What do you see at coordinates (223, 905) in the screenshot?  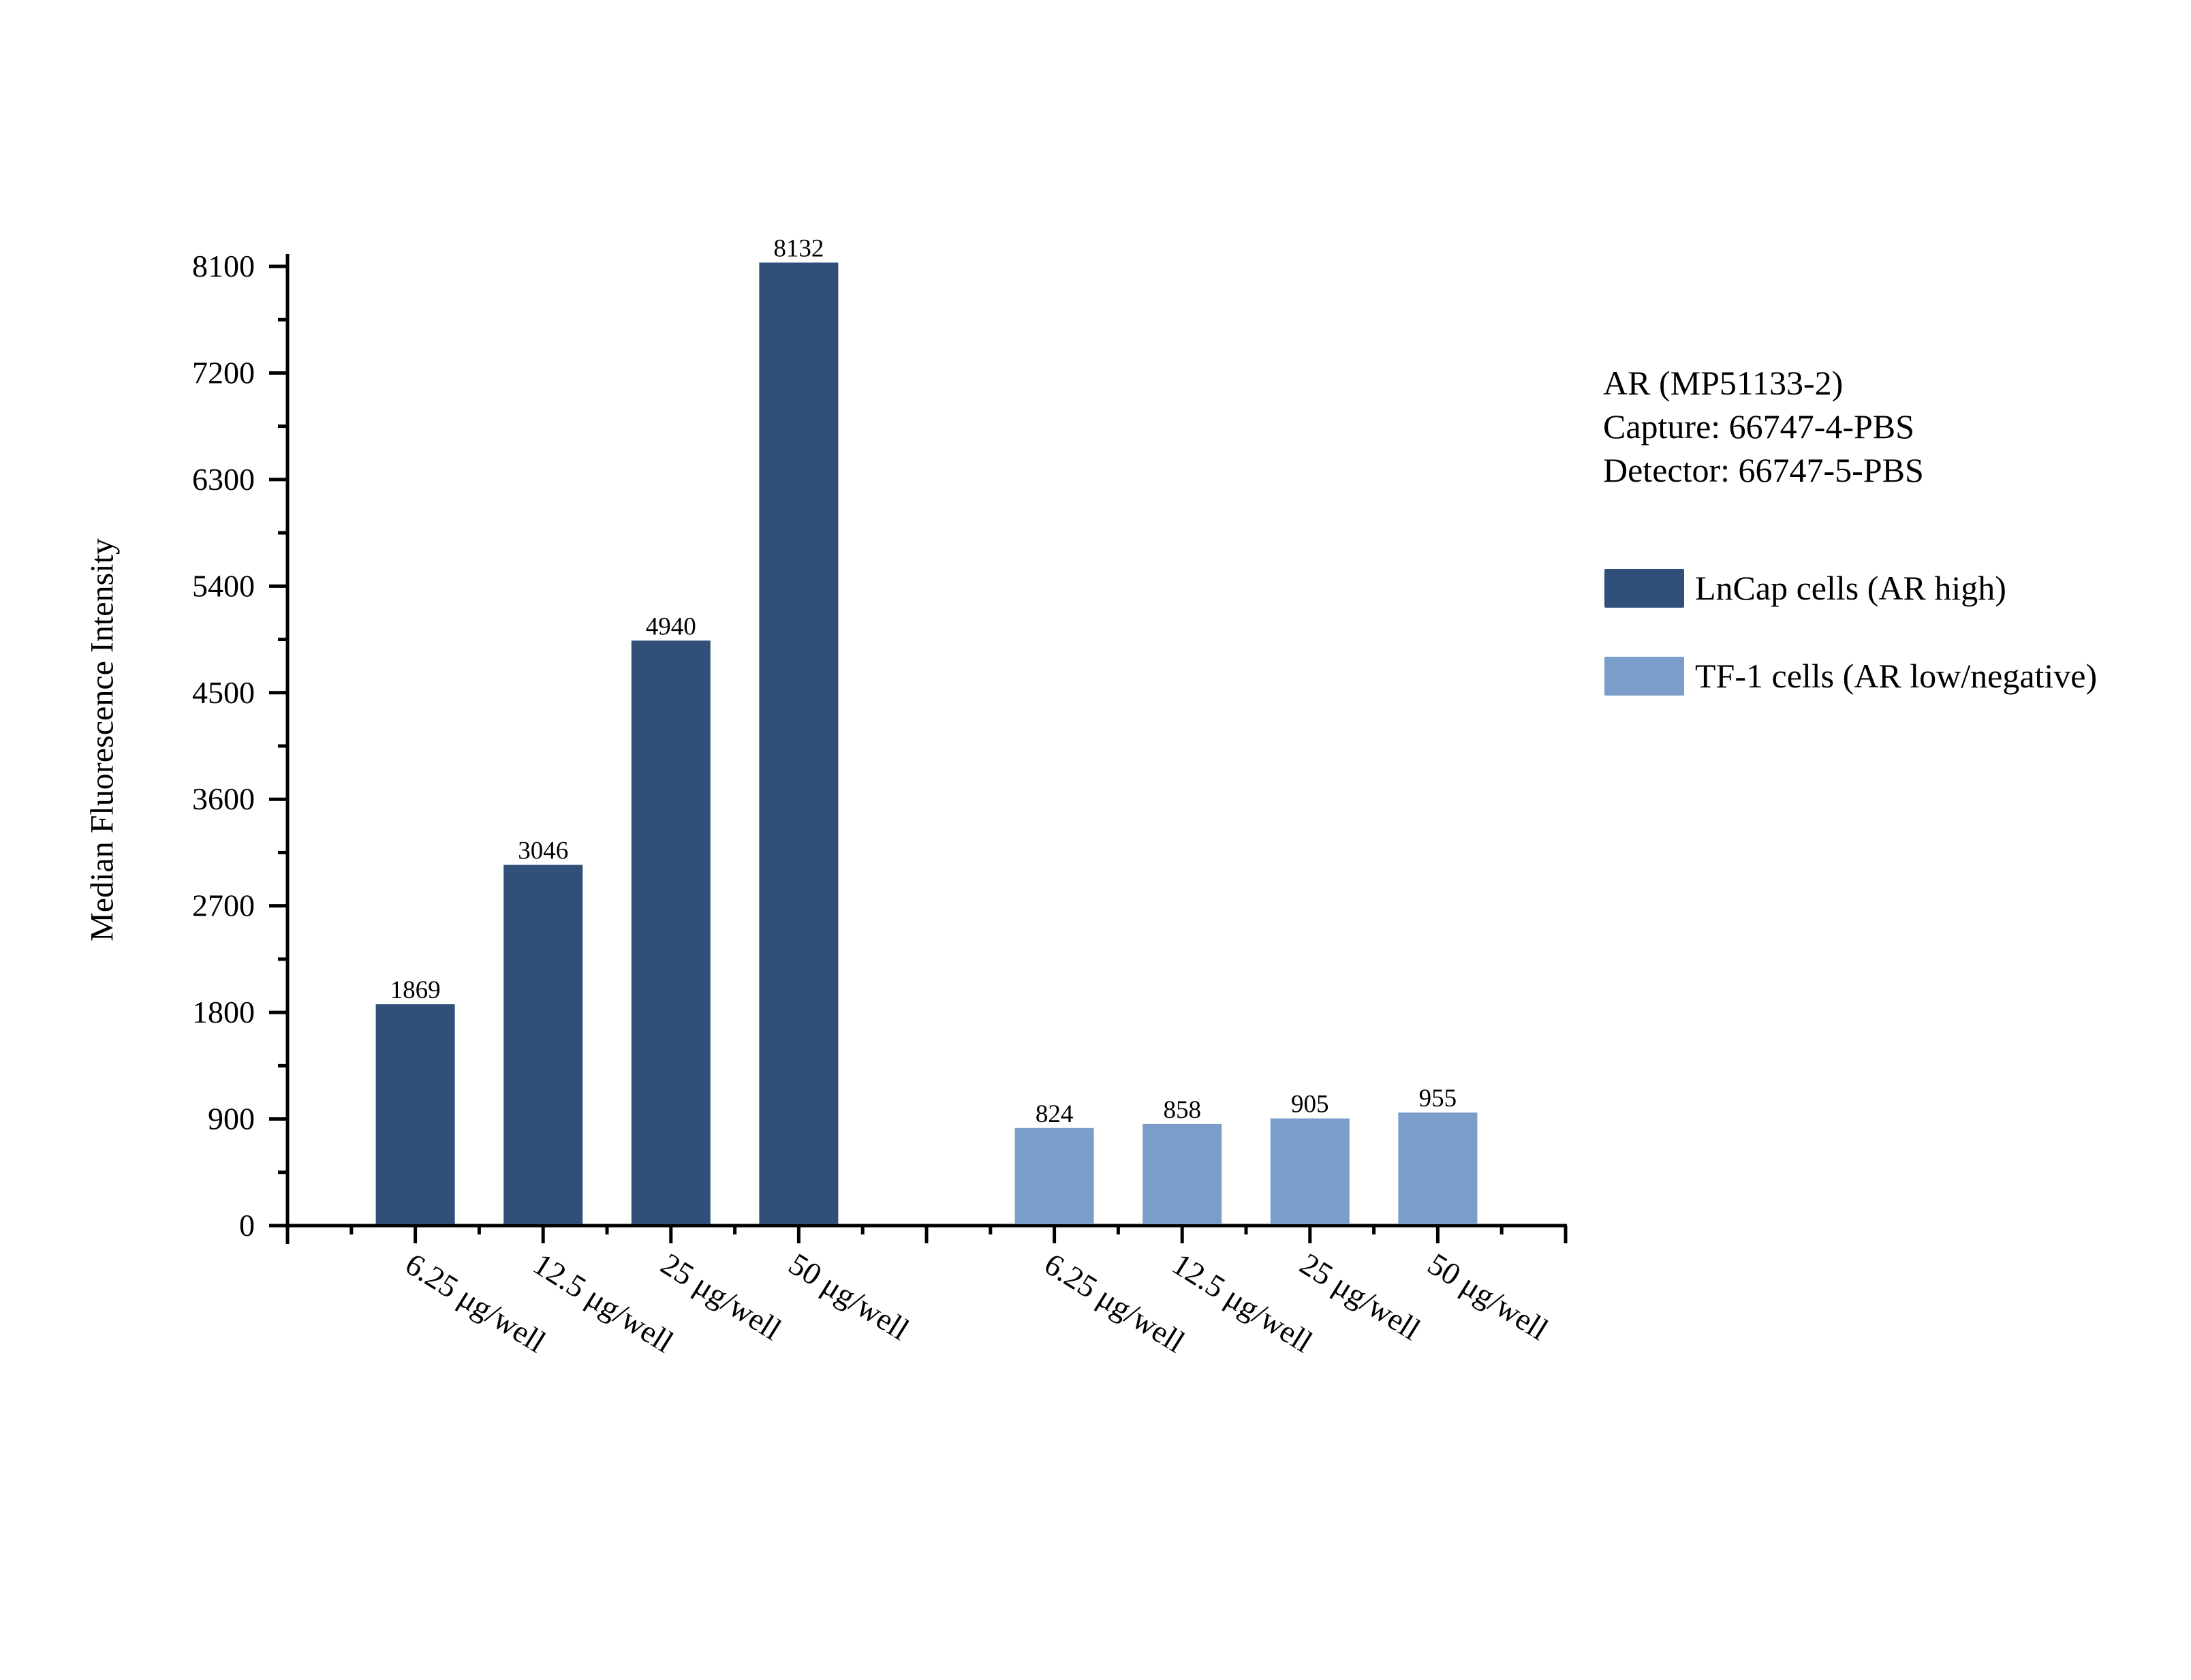 I see `y-tick-label: 2700` at bounding box center [223, 905].